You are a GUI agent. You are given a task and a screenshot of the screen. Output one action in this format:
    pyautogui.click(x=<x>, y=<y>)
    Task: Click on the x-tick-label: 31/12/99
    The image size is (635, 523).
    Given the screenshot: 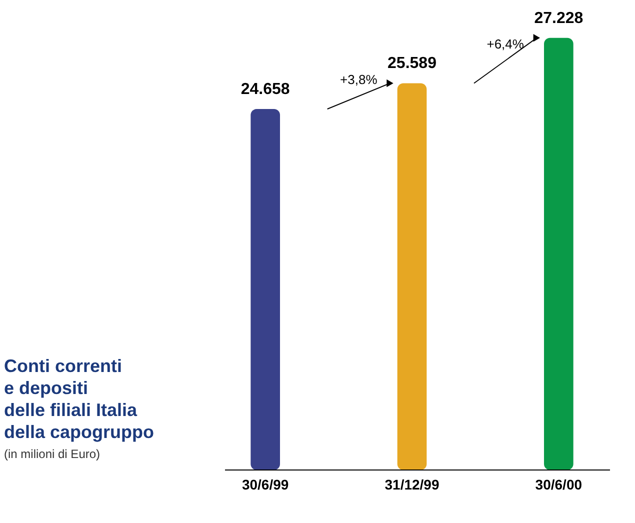 What is the action you would take?
    pyautogui.click(x=412, y=484)
    